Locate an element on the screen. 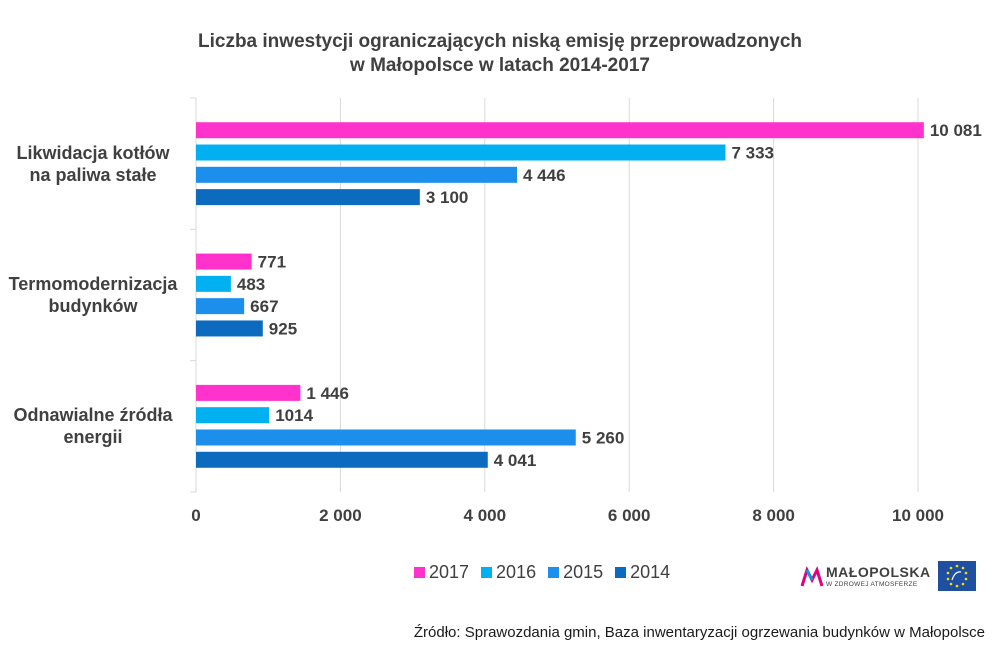 This screenshot has height=653, width=997. bar-2014-cat1 is located at coordinates (229, 328).